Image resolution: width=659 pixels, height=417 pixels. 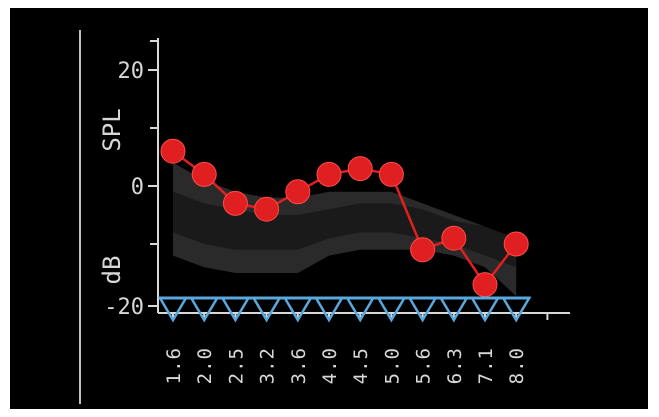 What do you see at coordinates (124, 307) in the screenshot?
I see `y-tick-label: -20` at bounding box center [124, 307].